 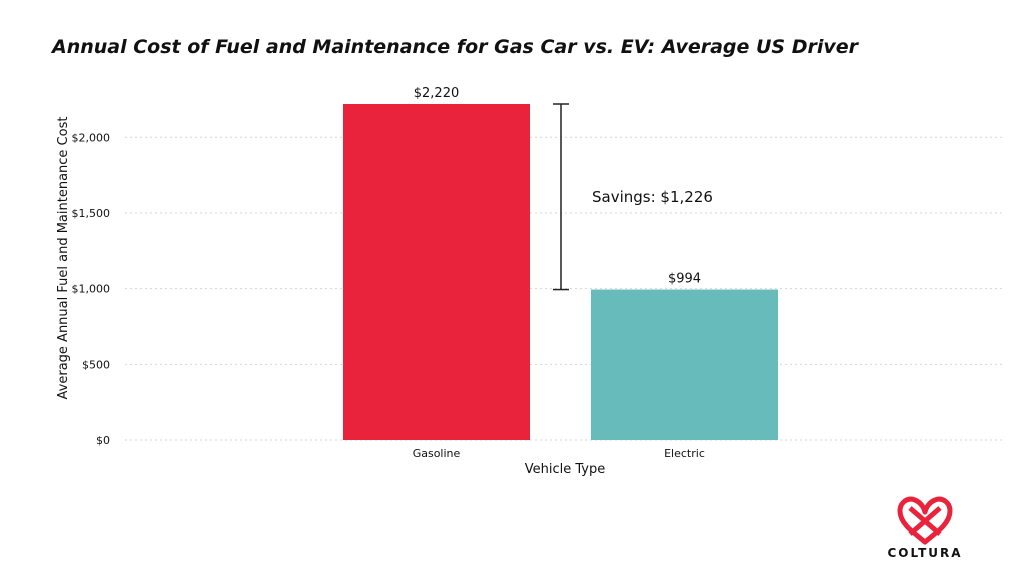 What do you see at coordinates (925, 520) in the screenshot?
I see `heart-logo-icon` at bounding box center [925, 520].